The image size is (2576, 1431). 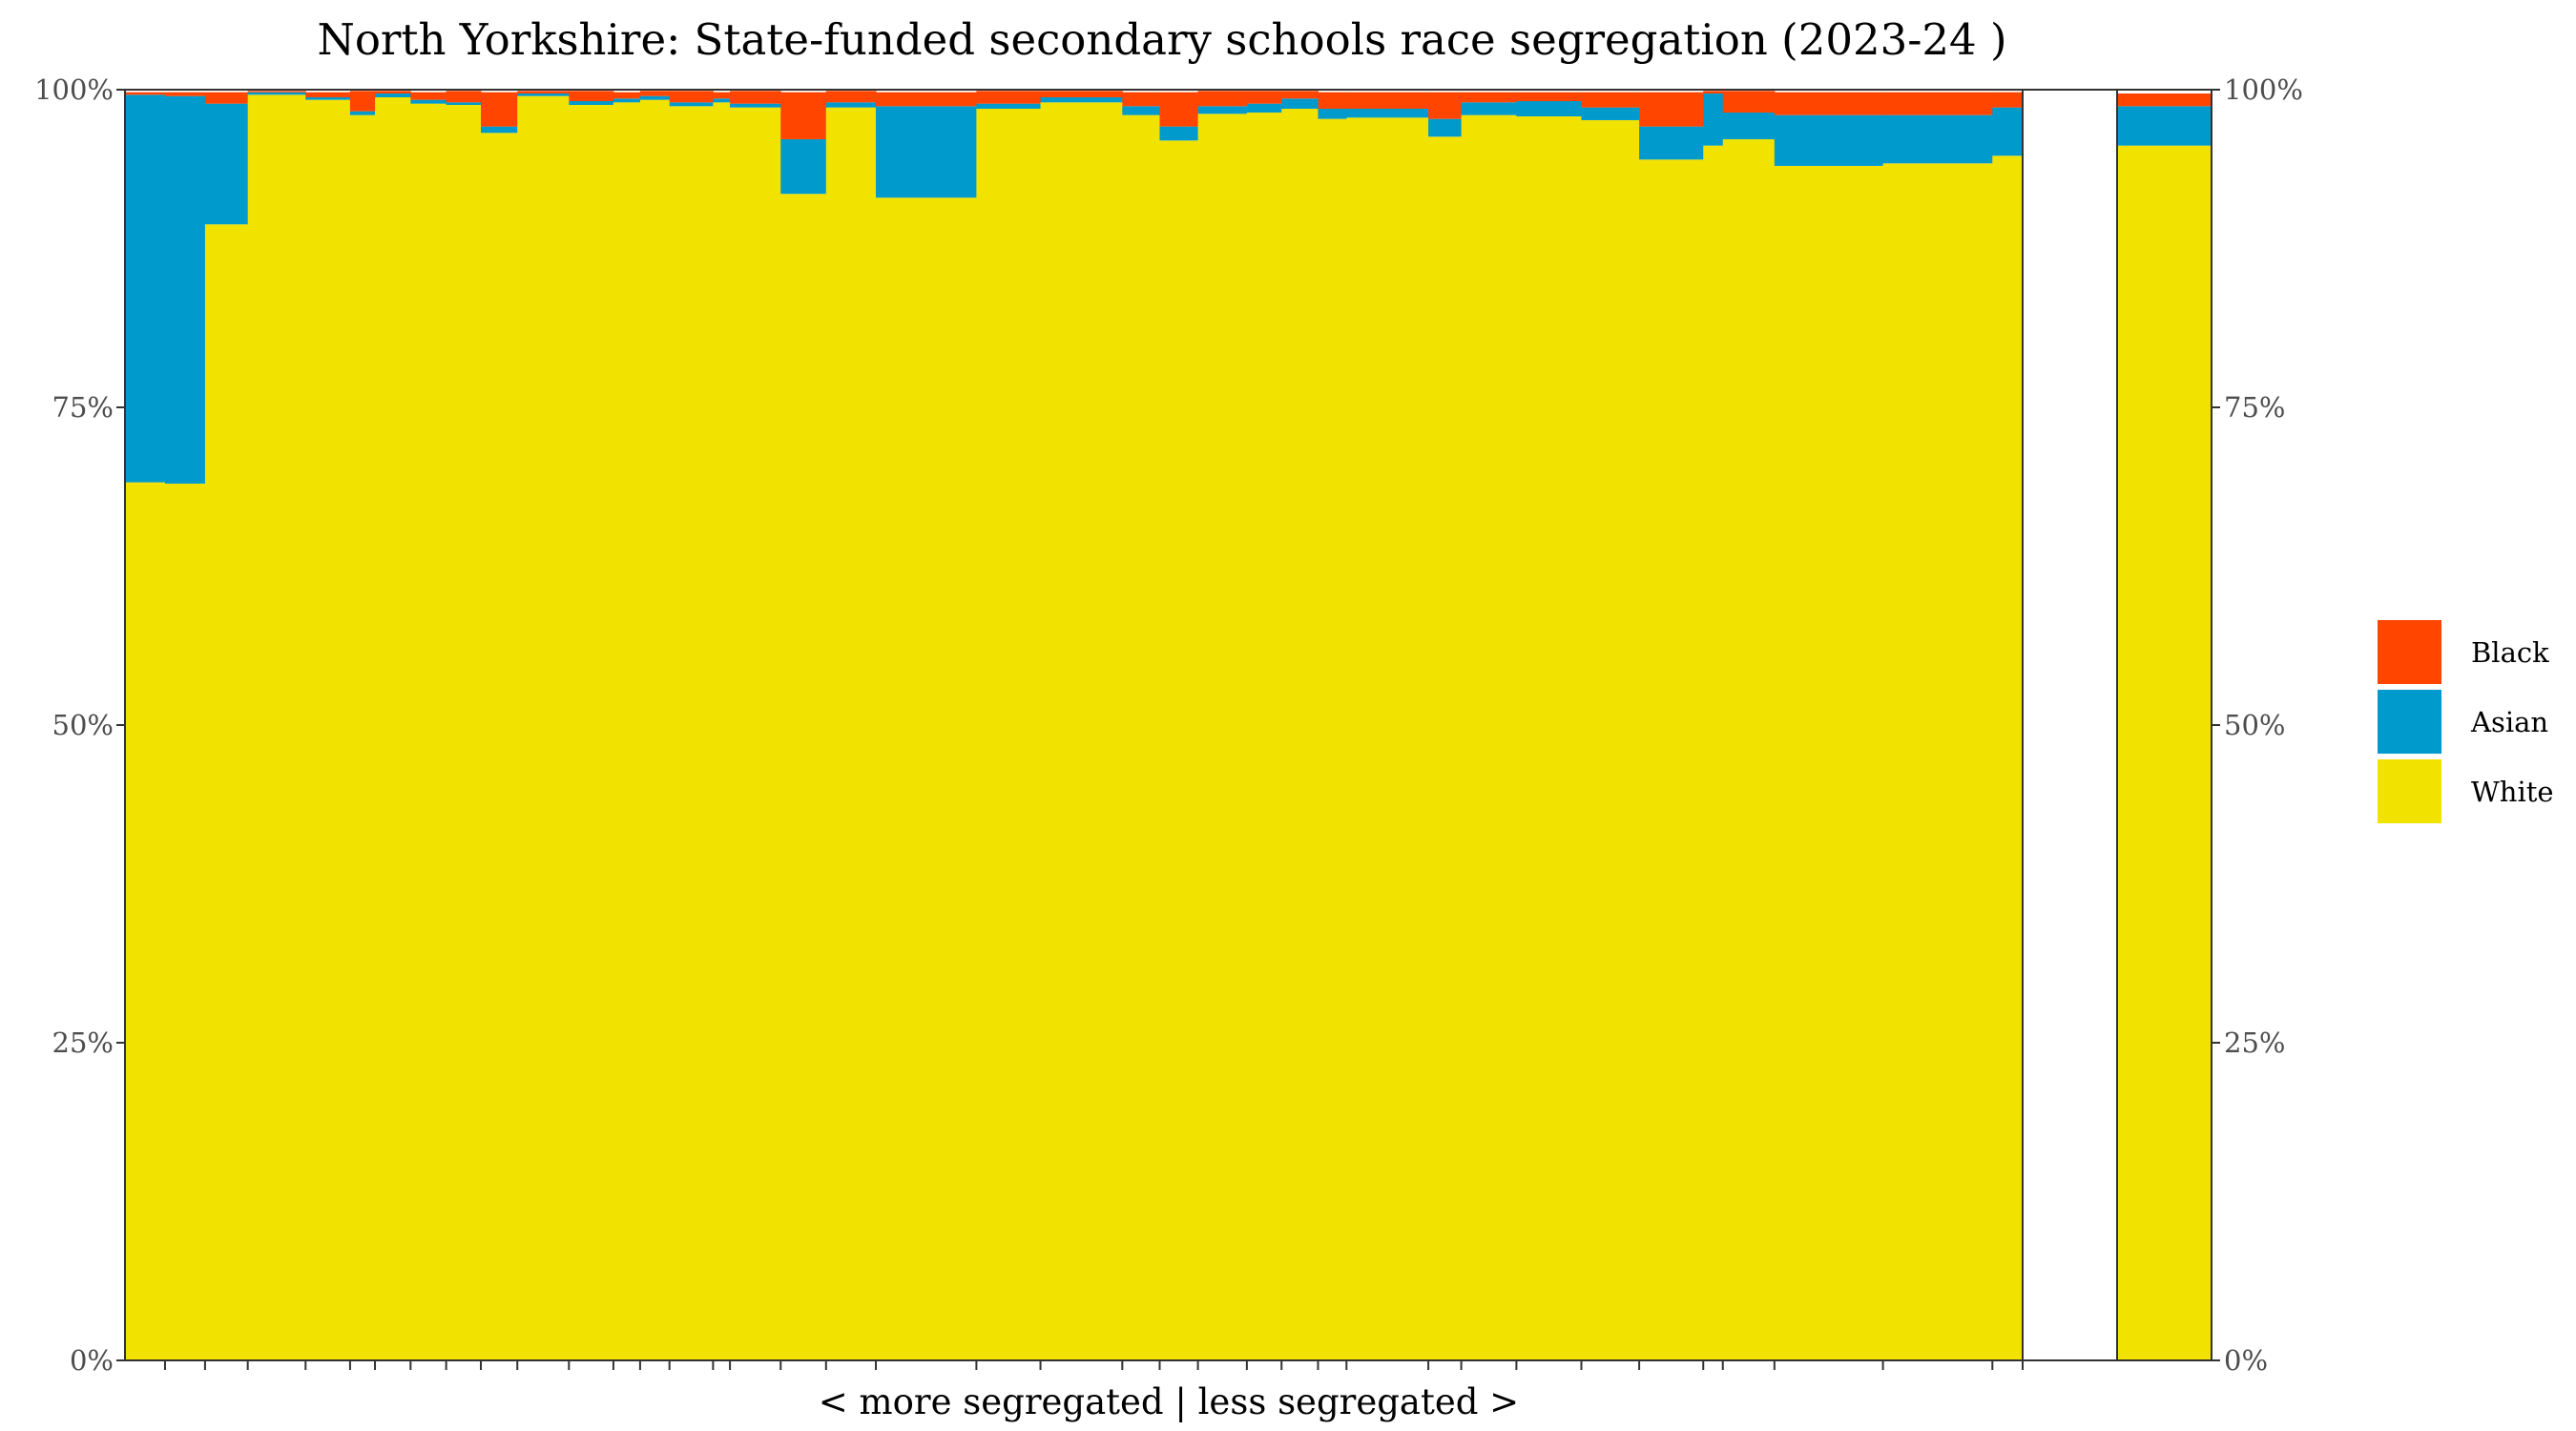 I want to click on y-axis-right: 0% 25% 50% 75% 100%, so click(x=2257, y=725).